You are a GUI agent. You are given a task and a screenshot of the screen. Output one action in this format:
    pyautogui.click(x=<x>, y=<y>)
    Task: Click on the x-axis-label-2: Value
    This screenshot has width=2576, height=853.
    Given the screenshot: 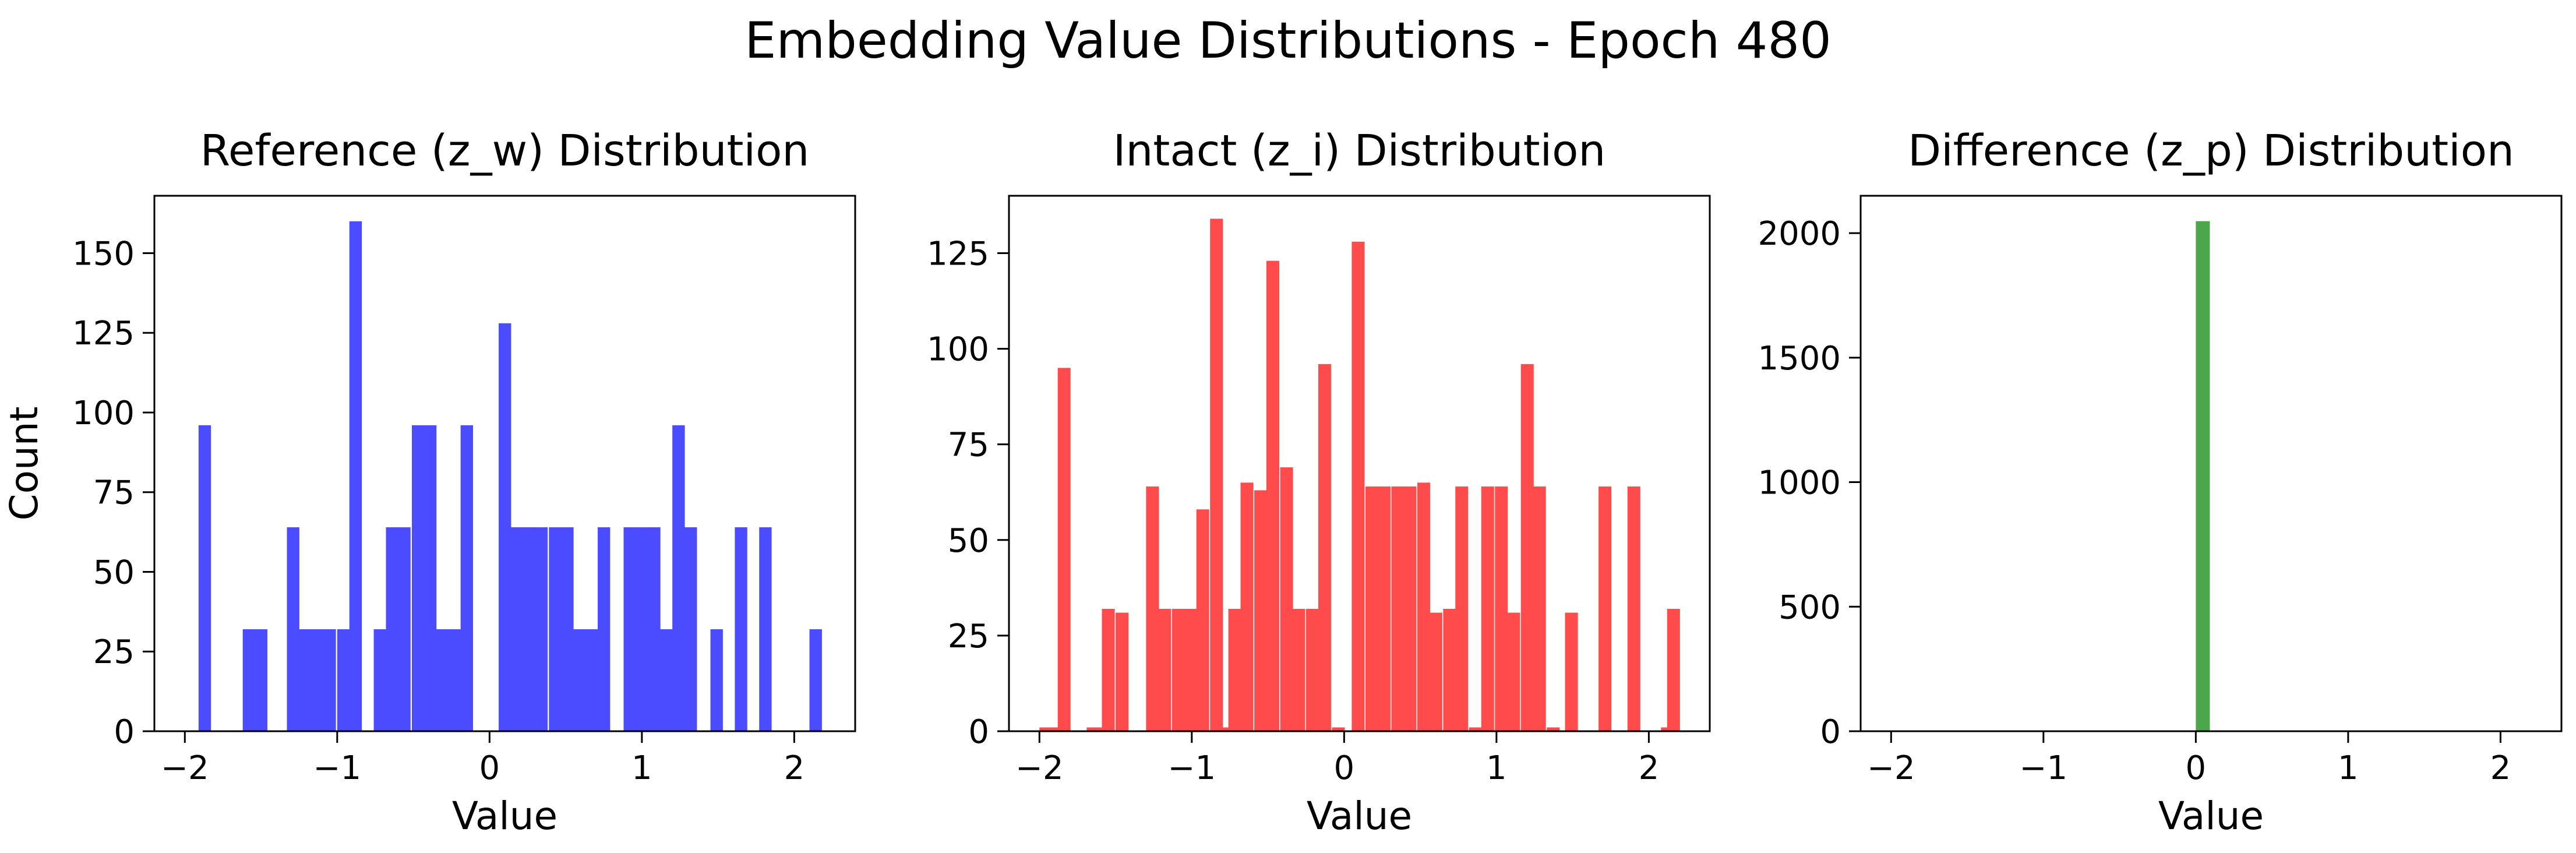 What is the action you would take?
    pyautogui.click(x=1359, y=816)
    